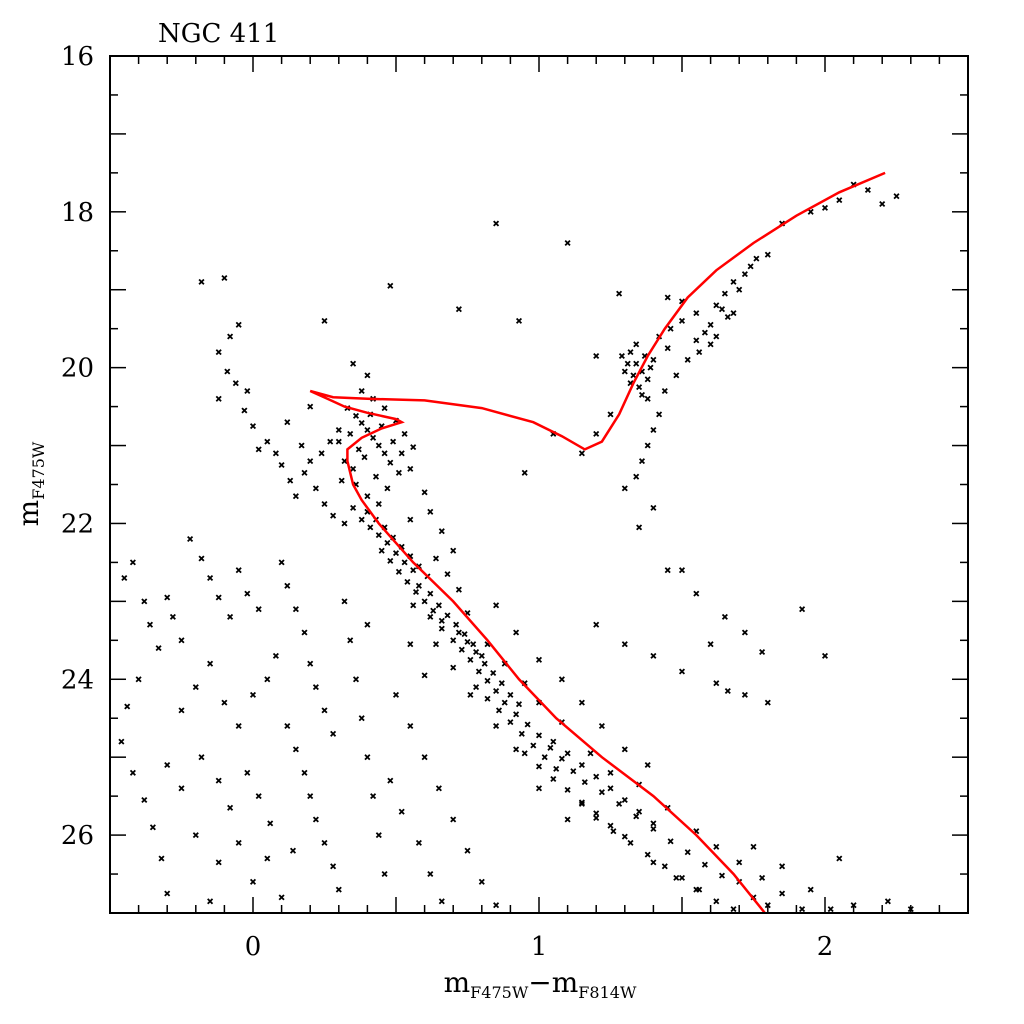 The image size is (1024, 1024). Describe the element at coordinates (77, 369) in the screenshot. I see `y-tick-label: 20` at that location.